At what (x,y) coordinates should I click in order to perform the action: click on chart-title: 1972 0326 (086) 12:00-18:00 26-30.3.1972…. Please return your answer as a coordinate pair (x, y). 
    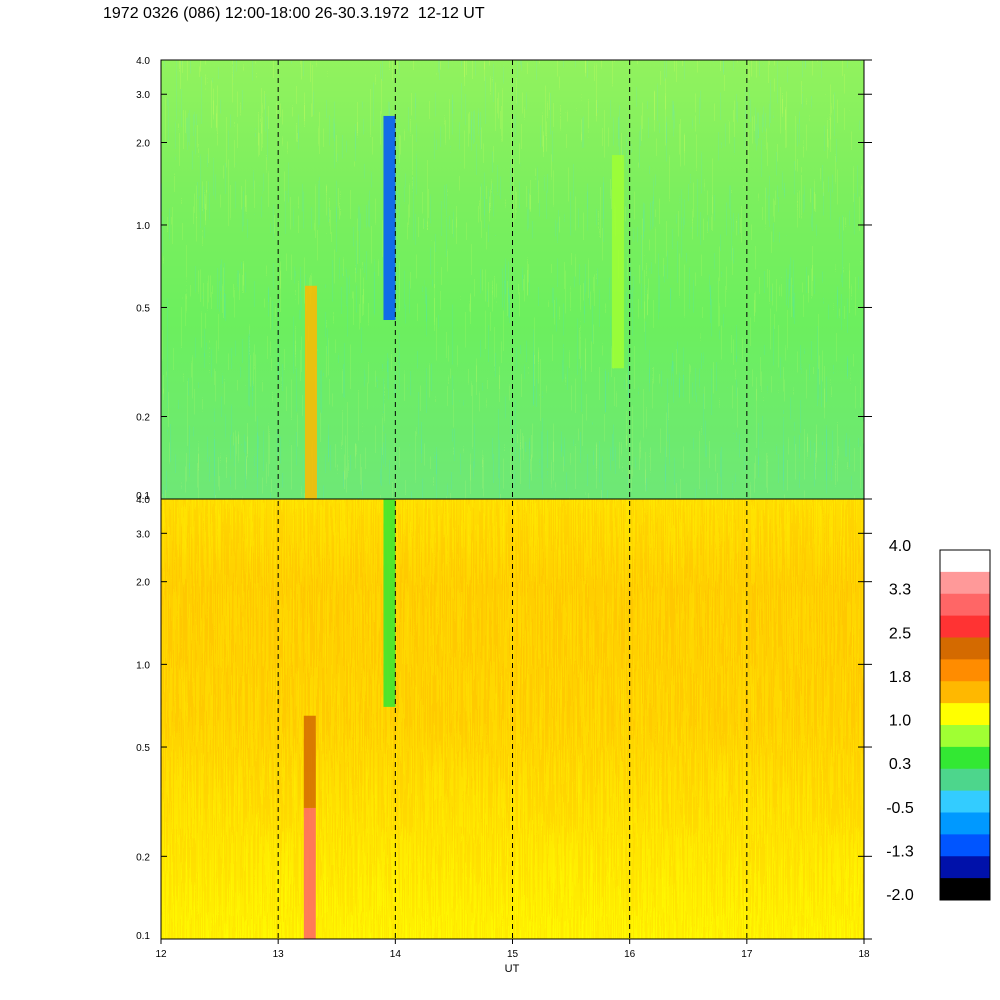
    Looking at the image, I should click on (294, 13).